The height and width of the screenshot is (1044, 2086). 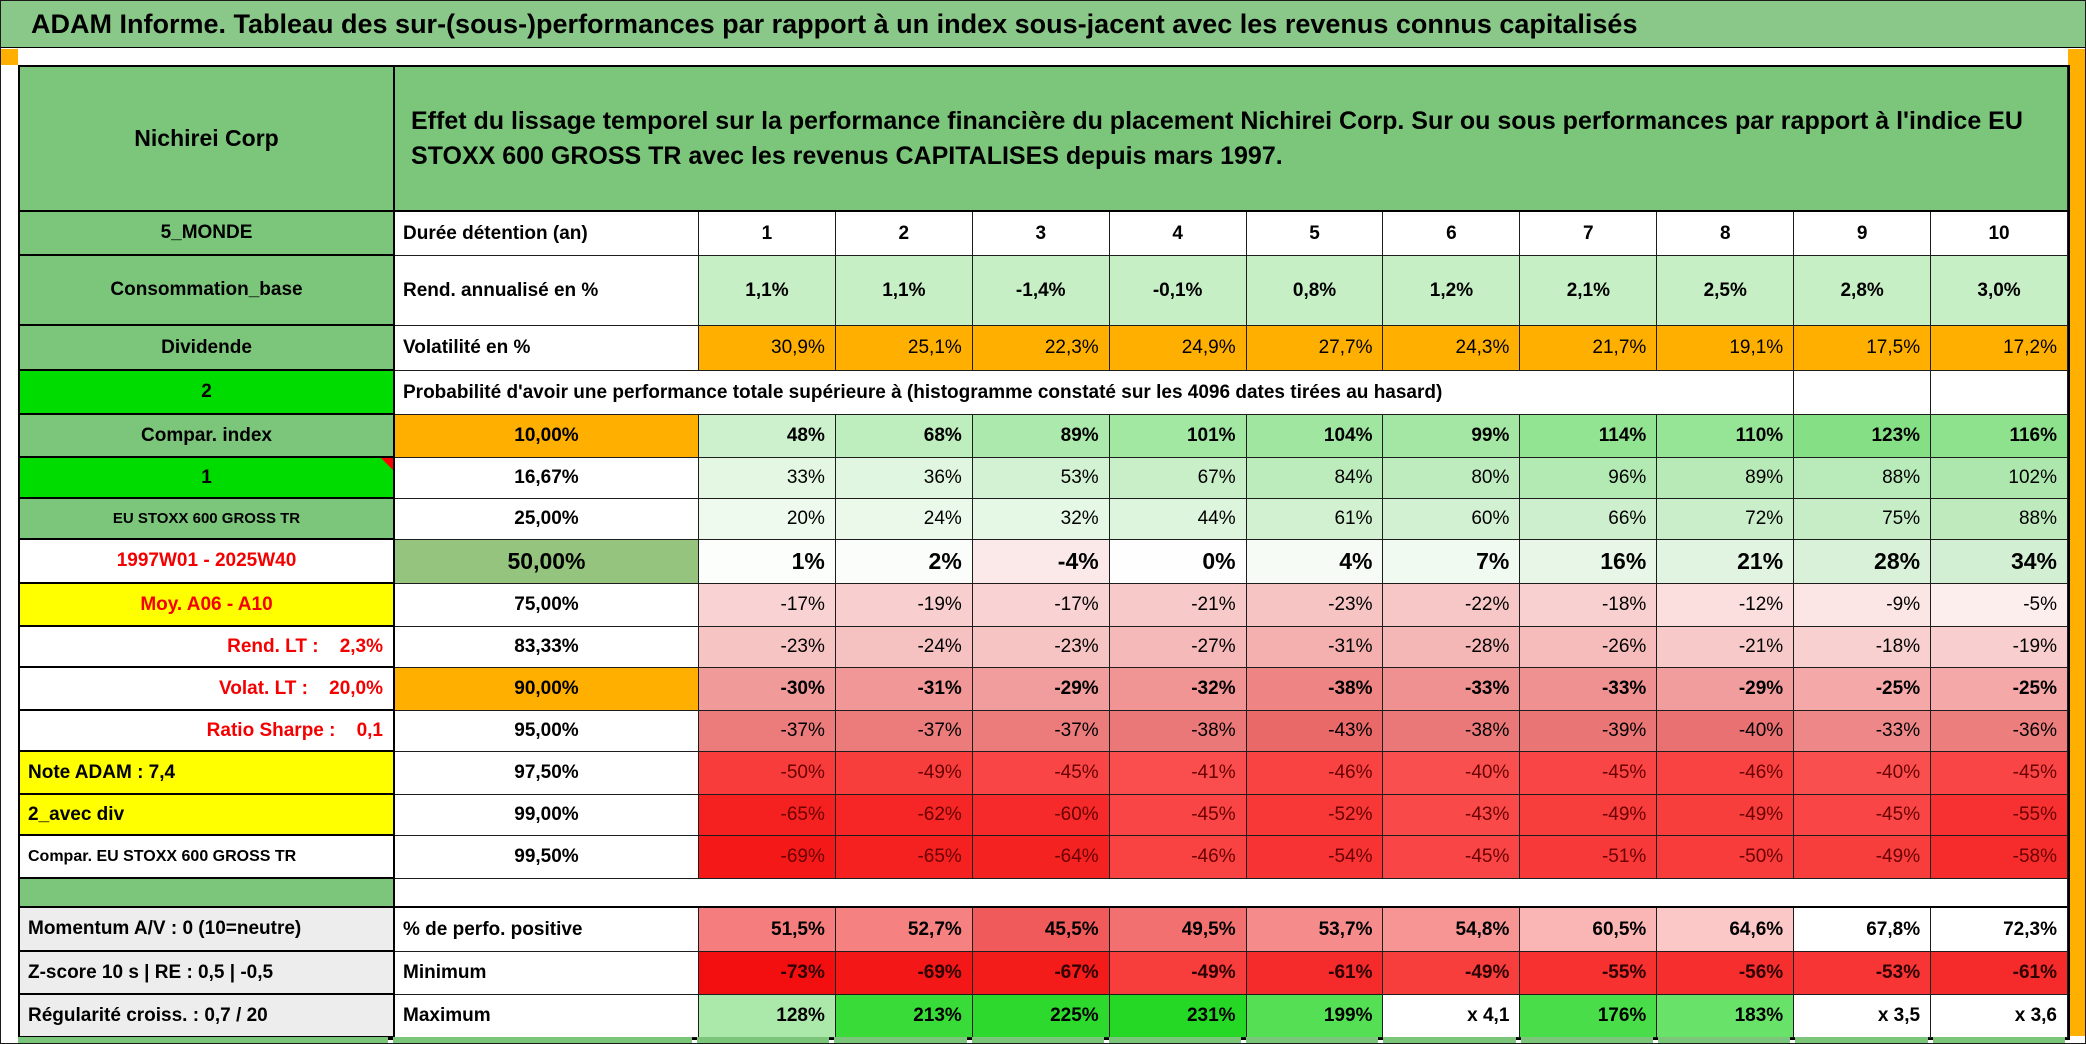 What do you see at coordinates (1178, 731) in the screenshot?
I see `cell-p95-4: -38%` at bounding box center [1178, 731].